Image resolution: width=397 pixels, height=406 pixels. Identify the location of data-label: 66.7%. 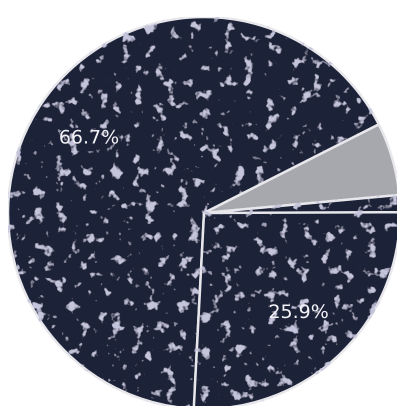
(89, 138).